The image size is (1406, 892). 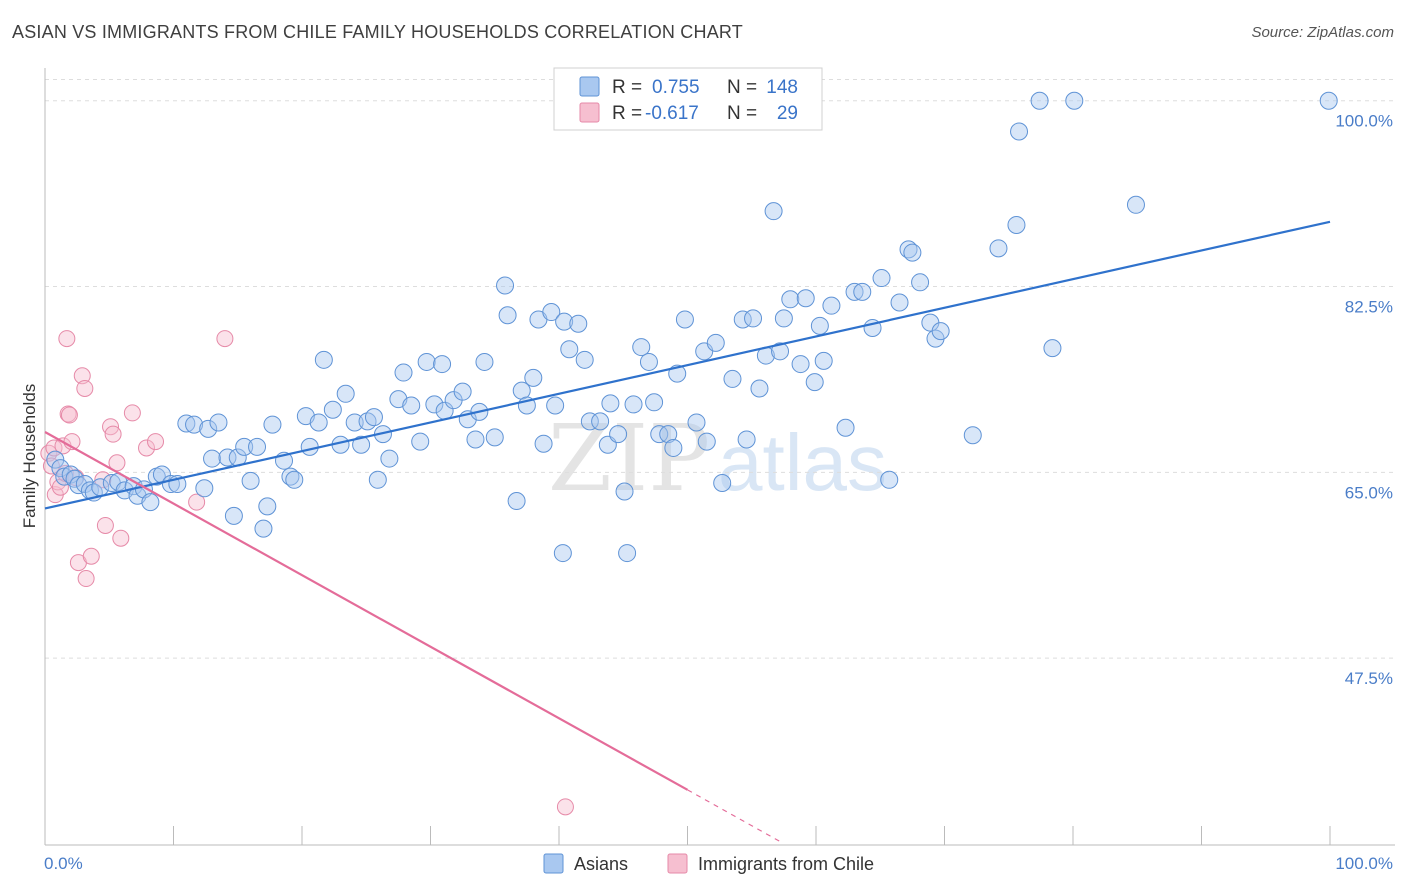 What do you see at coordinates (1322, 32) in the screenshot?
I see `chart-source: Source: ZipAtlas.com` at bounding box center [1322, 32].